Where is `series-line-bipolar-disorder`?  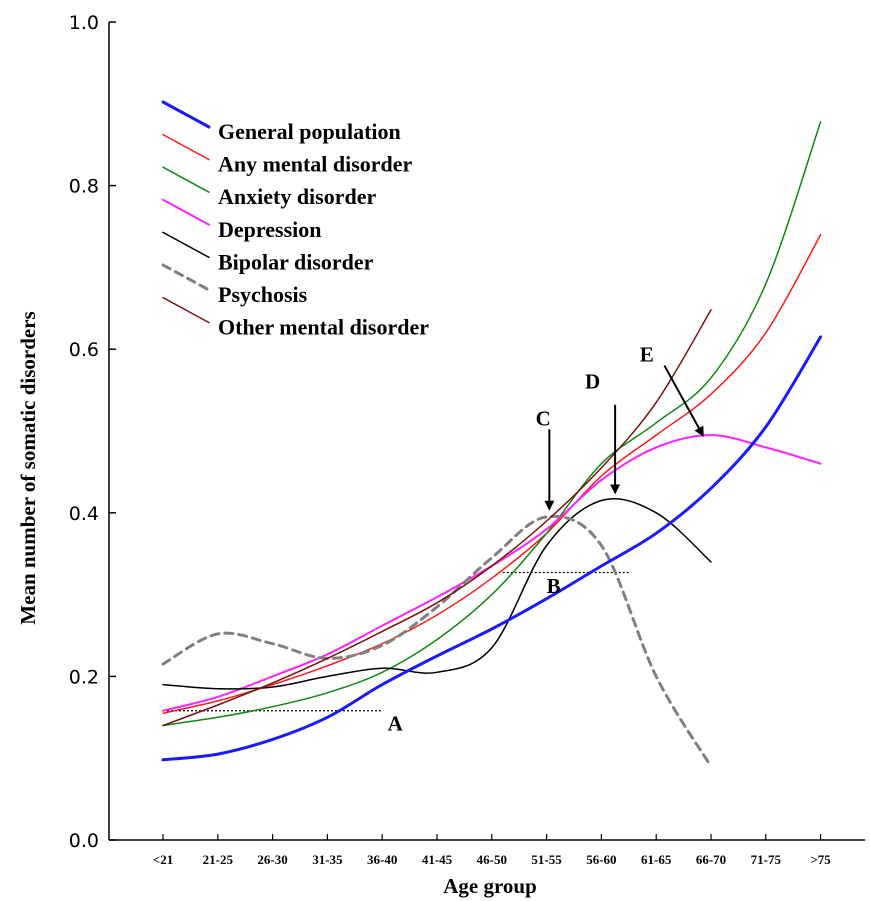
series-line-bipolar-disorder is located at coordinates (437, 593).